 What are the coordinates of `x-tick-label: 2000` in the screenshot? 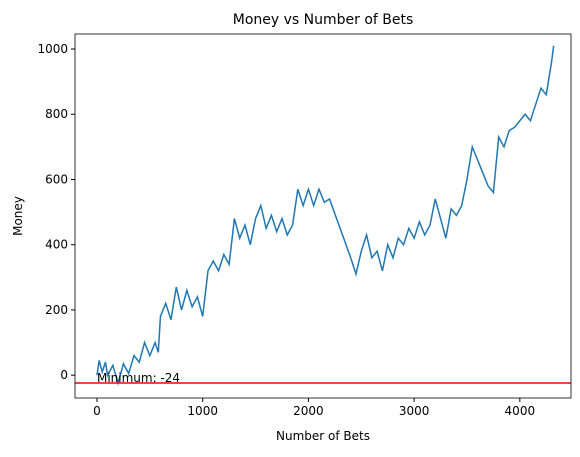 It's located at (308, 411).